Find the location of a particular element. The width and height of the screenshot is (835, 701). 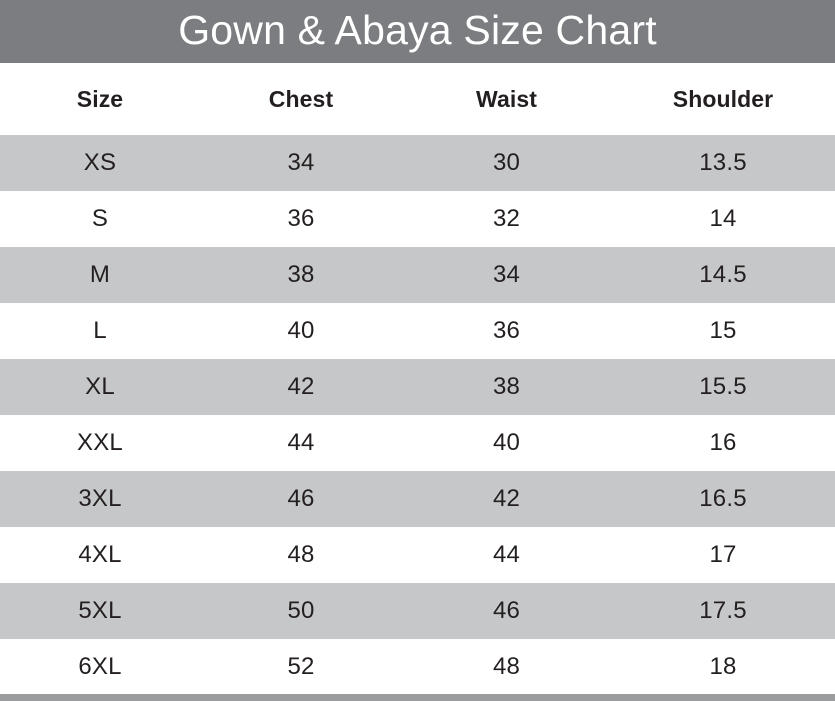

cell-size: 6XL is located at coordinates (100, 667).